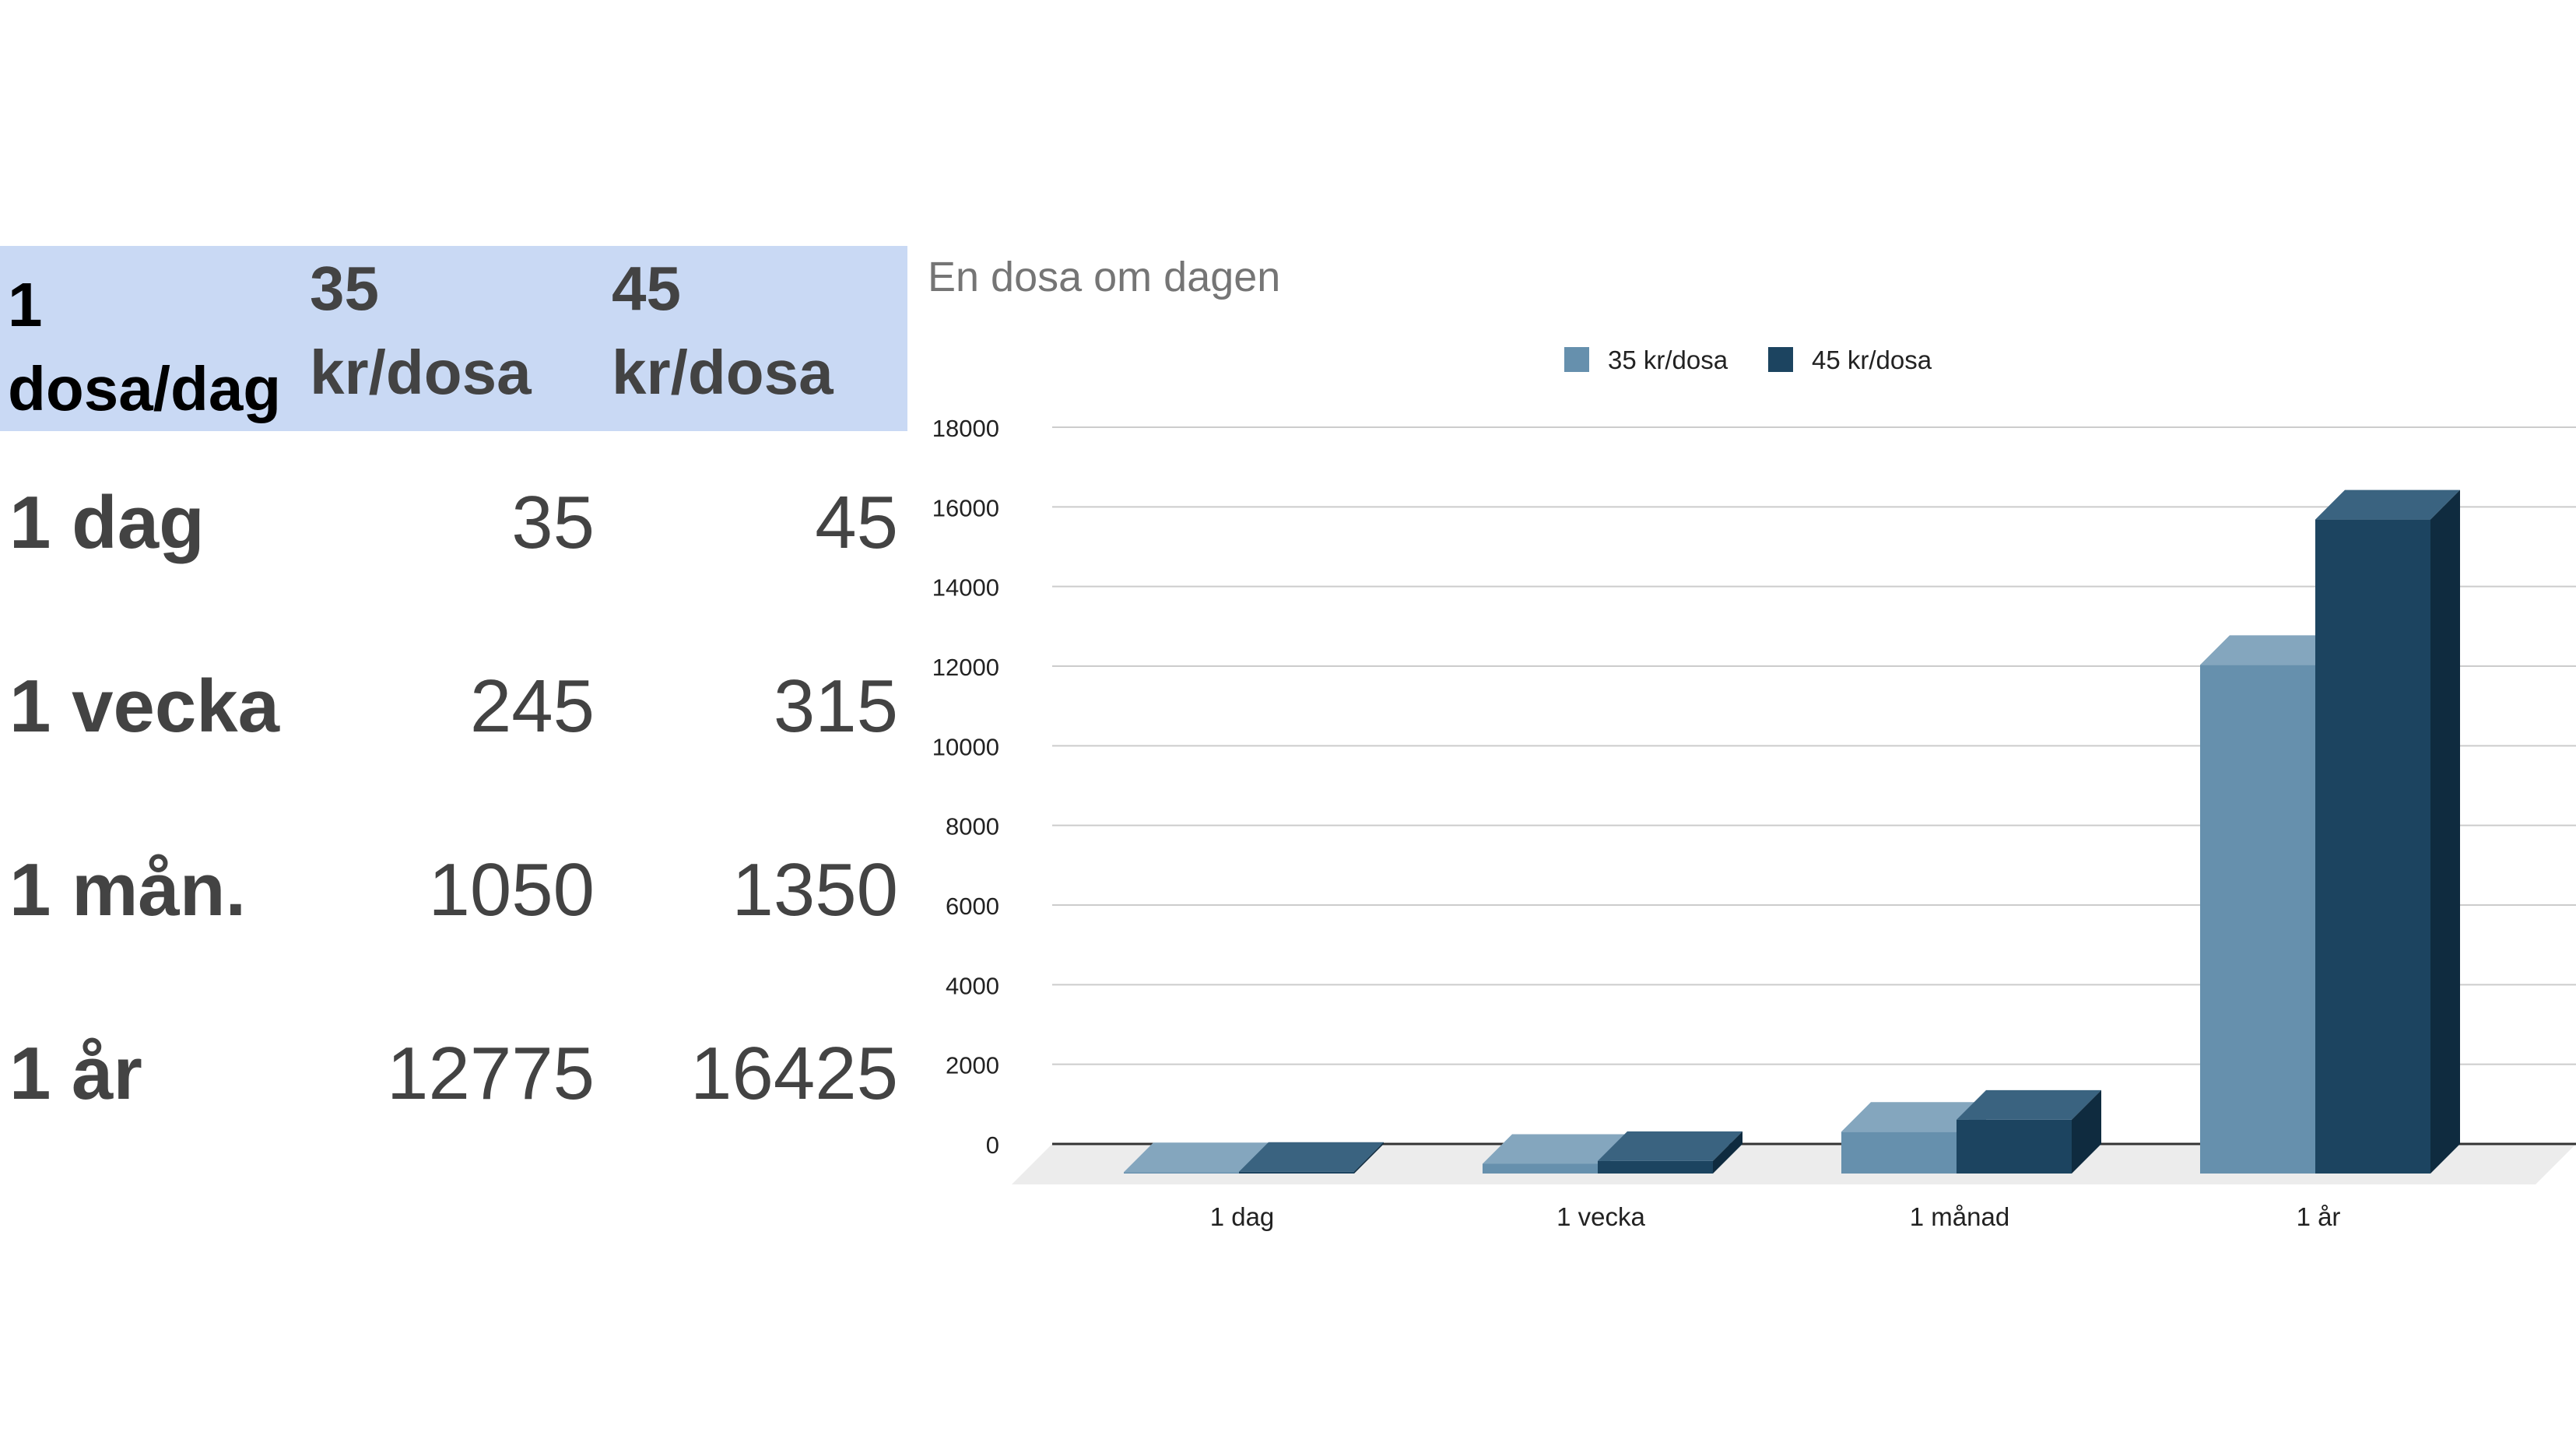 The image size is (2576, 1449). What do you see at coordinates (973, 985) in the screenshot?
I see `y-tick-label: 4000` at bounding box center [973, 985].